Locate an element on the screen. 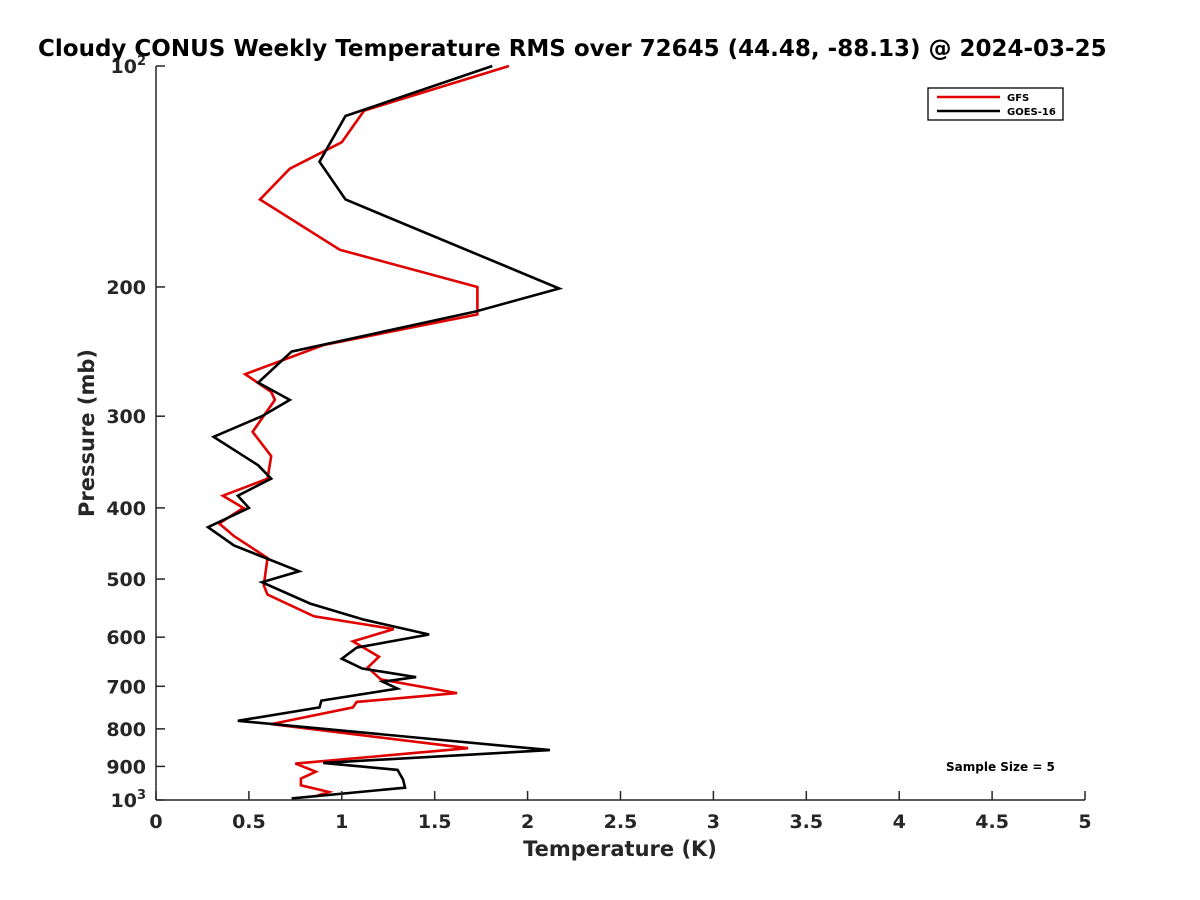  y-tick-label: 10² is located at coordinates (129, 66).